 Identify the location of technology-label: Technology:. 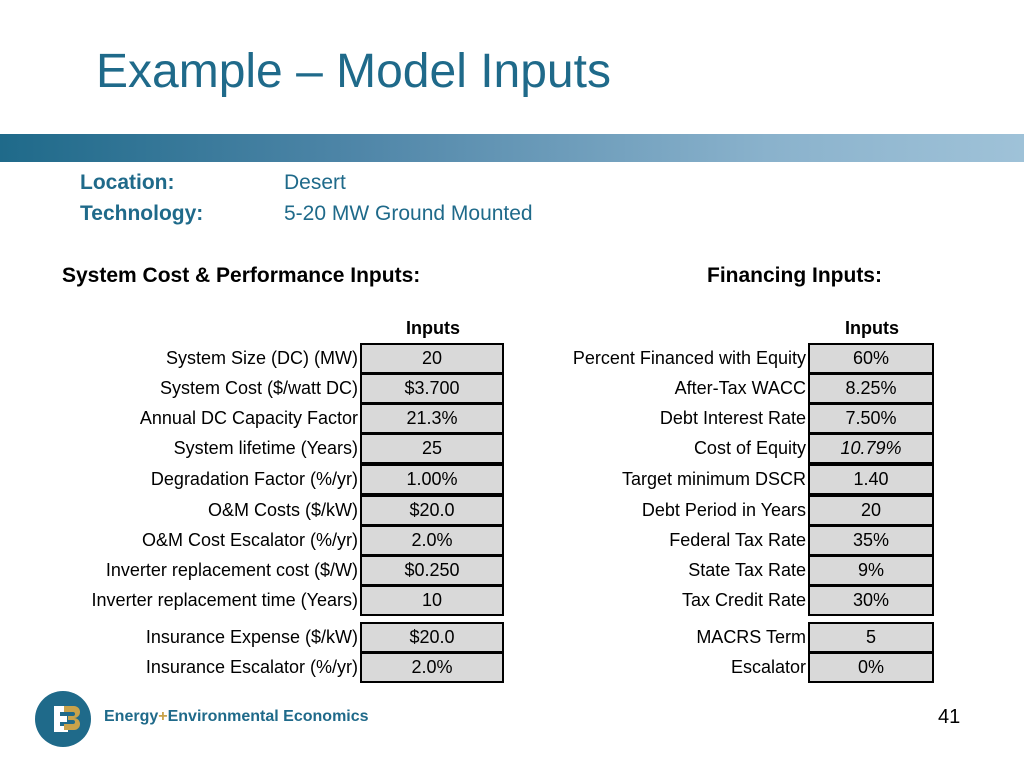
(142, 213).